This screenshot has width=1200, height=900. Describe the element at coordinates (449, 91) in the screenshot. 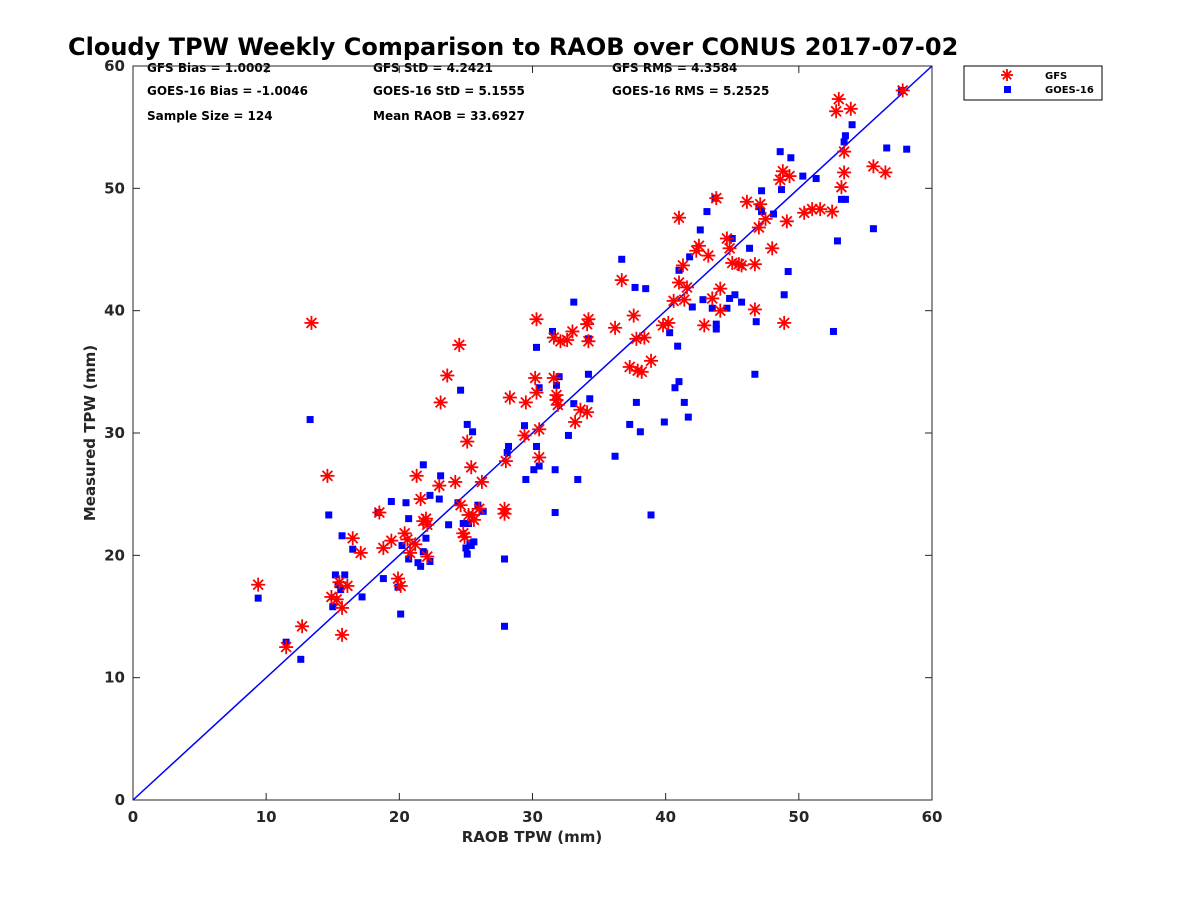

I see `stat-goes-std: GOES-16 StD = 5.1555` at that location.